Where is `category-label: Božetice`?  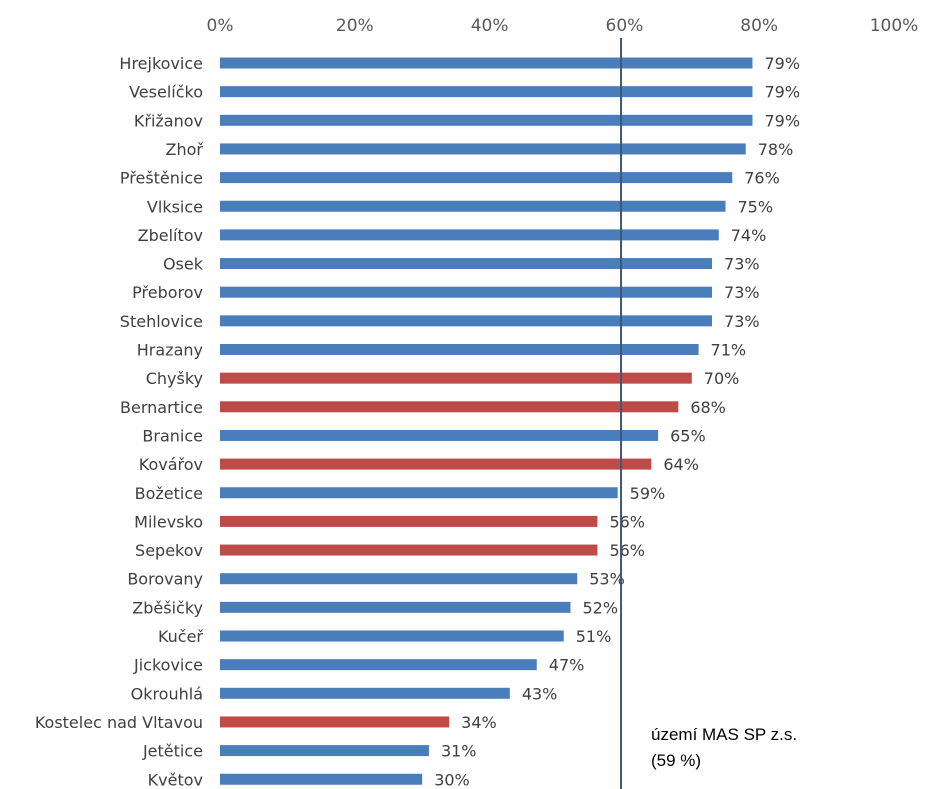
category-label: Božetice is located at coordinates (169, 493).